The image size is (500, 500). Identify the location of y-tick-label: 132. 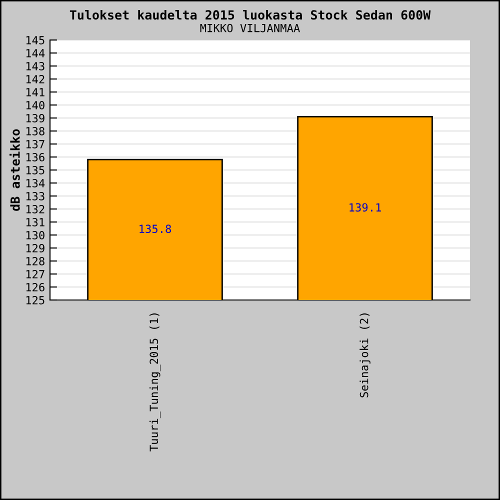
(35, 209).